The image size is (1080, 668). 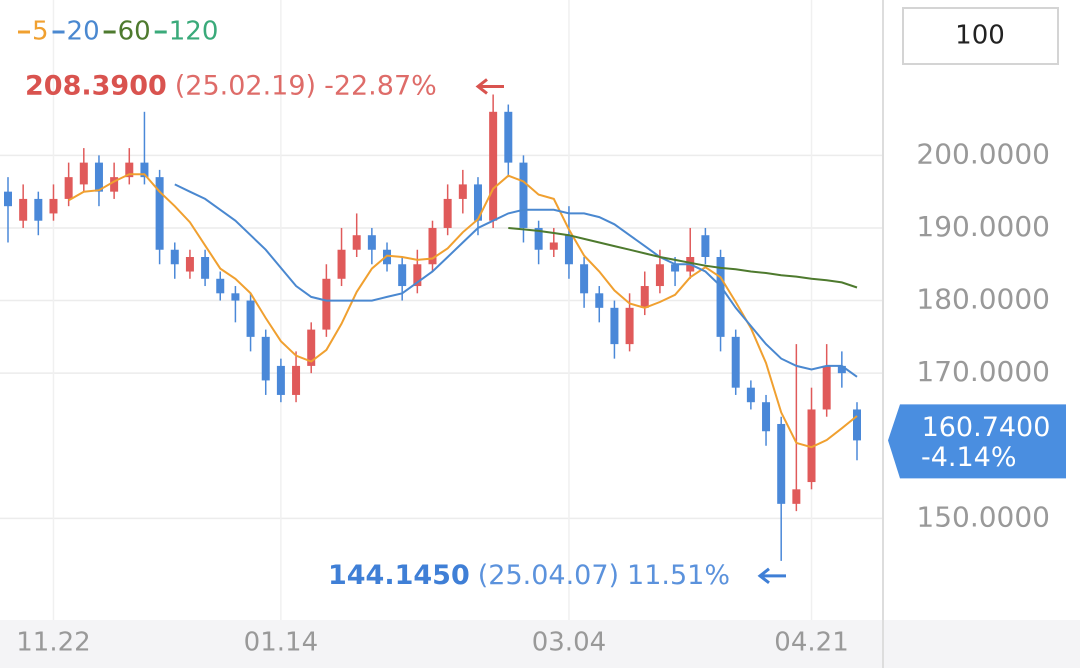 What do you see at coordinates (811, 643) in the screenshot?
I see `x-tick-label: 04.21` at bounding box center [811, 643].